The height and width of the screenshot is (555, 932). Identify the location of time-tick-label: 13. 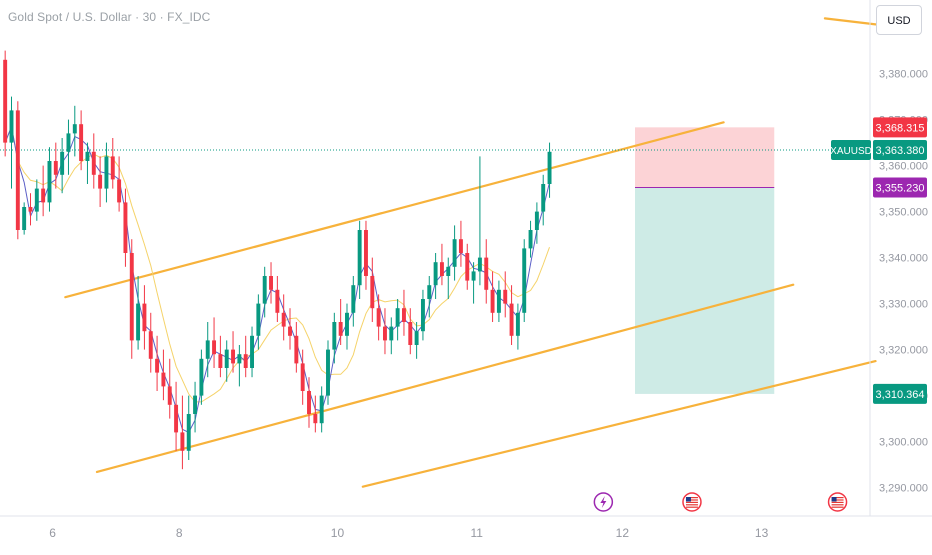
(762, 533).